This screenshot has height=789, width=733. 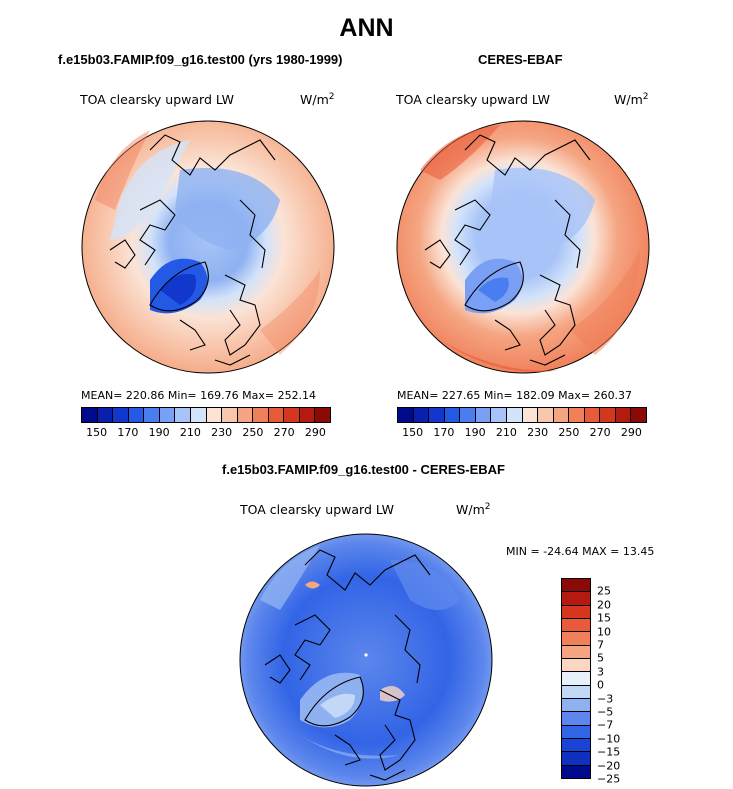 What do you see at coordinates (317, 100) in the screenshot?
I see `panel1-units-label: W/m2` at bounding box center [317, 100].